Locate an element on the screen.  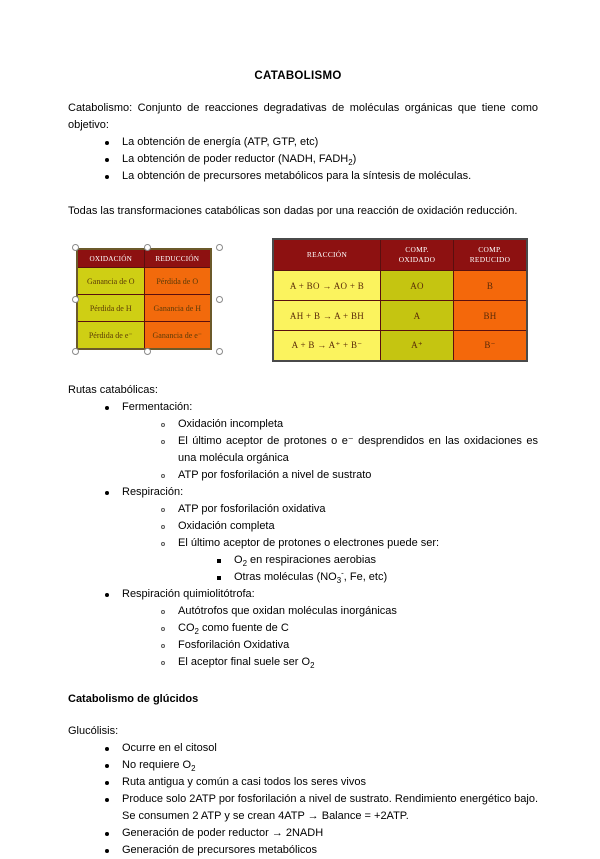
rutas-label: Rutas catabólicas: is located at coordinates (113, 390).